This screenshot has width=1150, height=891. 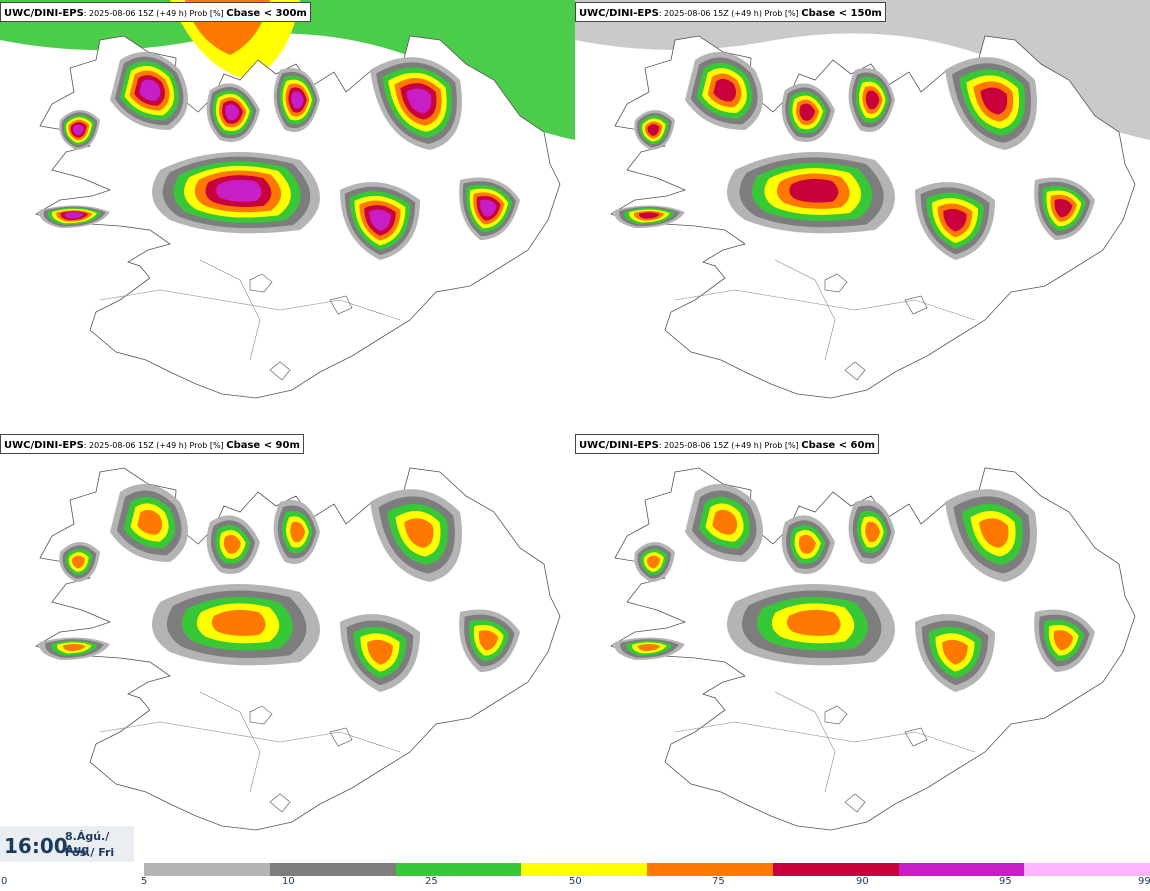 What do you see at coordinates (1005, 881) in the screenshot?
I see `colorbar-tick-label: 95` at bounding box center [1005, 881].